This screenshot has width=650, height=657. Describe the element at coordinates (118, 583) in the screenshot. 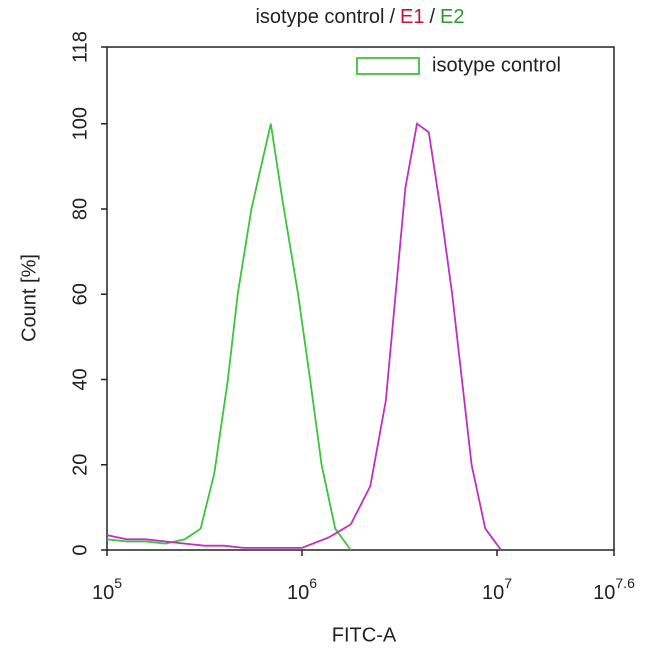

I see `tick-power: 5` at that location.